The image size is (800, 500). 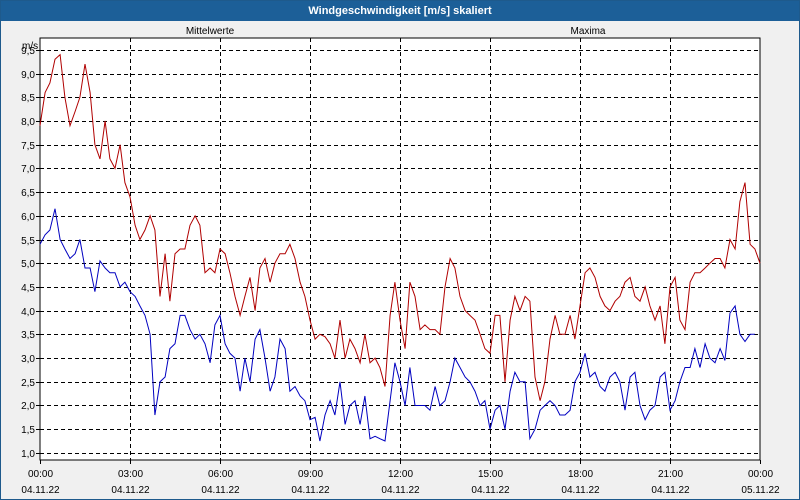 I want to click on x-tick-time-label: 18:00, so click(x=580, y=474).